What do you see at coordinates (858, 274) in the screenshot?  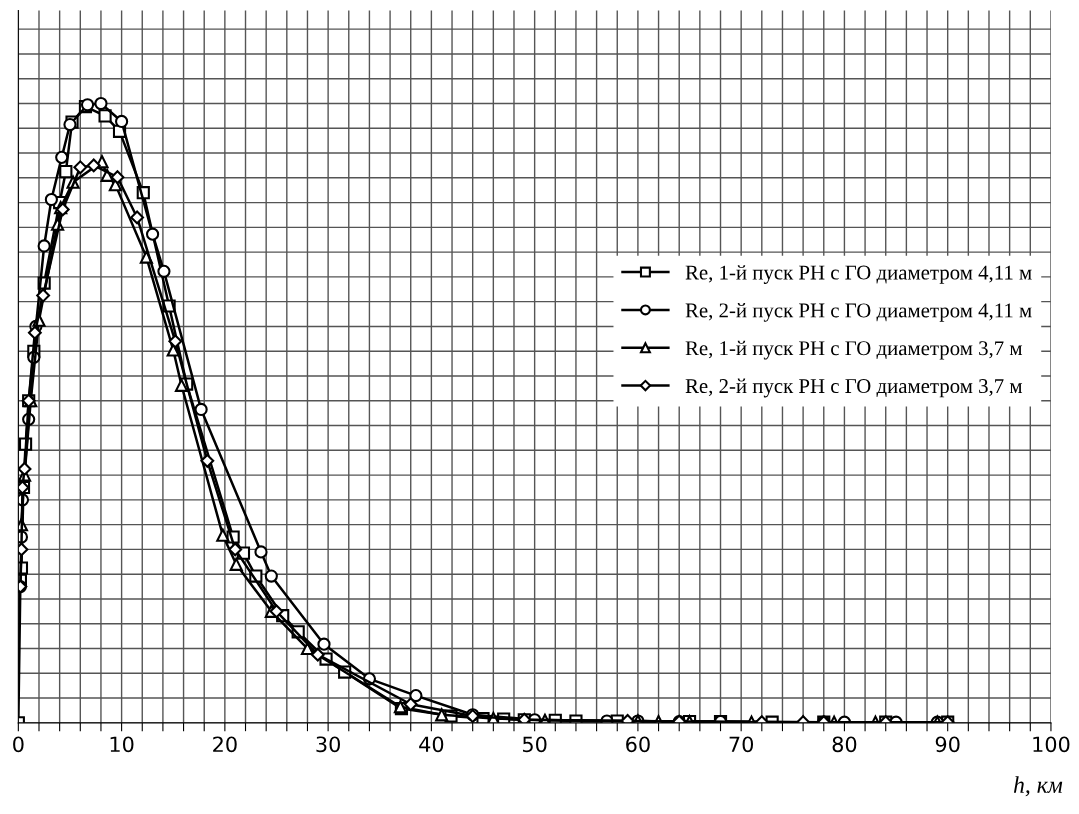 I see `legend-label: Re, 1-й пуск РН с ГО диаметром 4,11 м` at bounding box center [858, 274].